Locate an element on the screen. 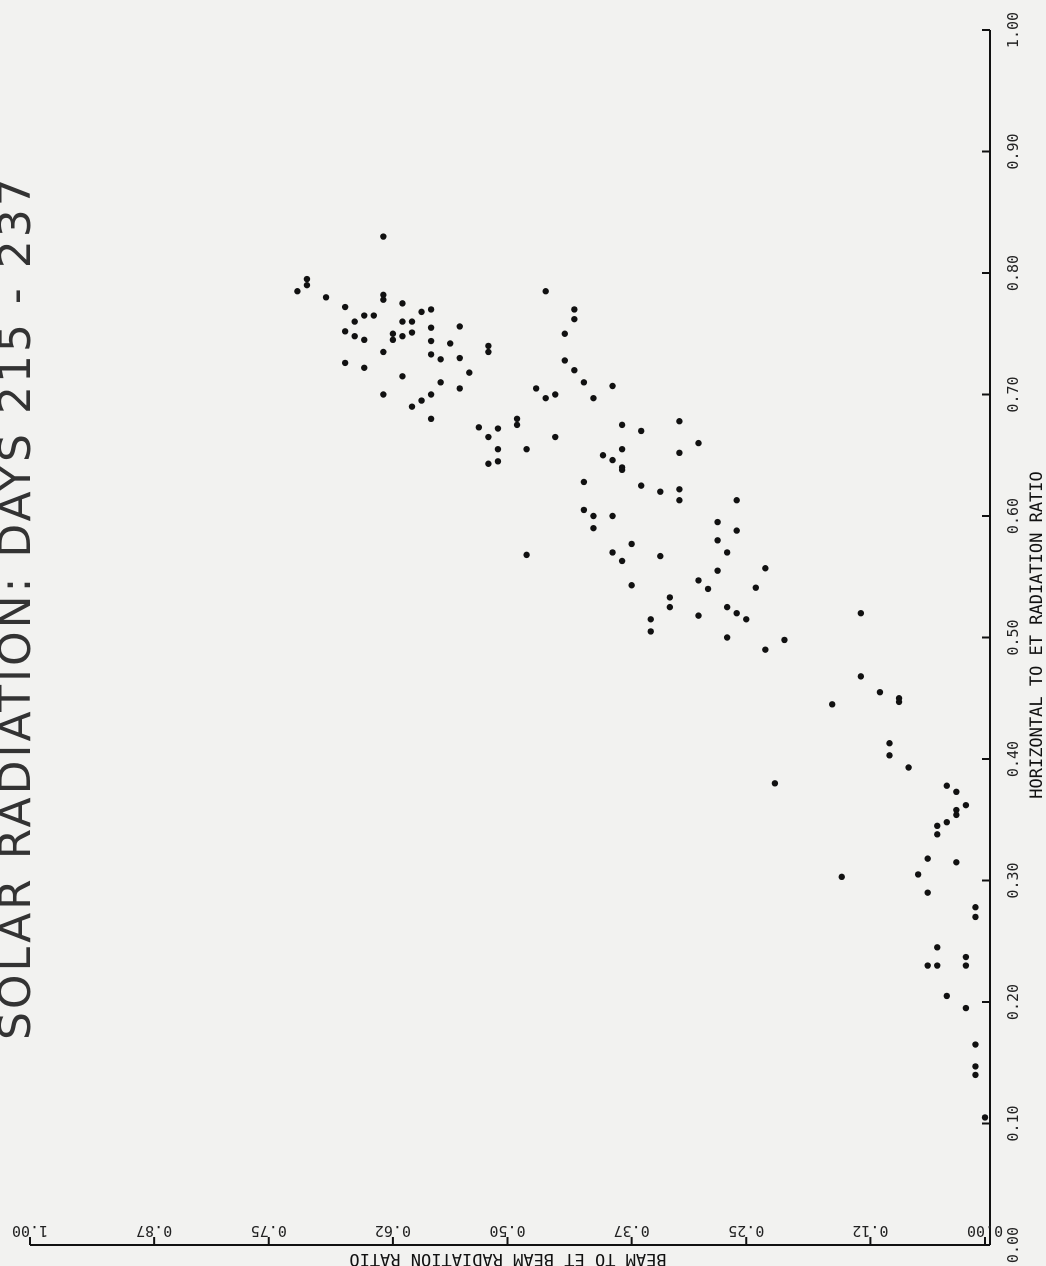  x-tick-label: 0.90 is located at coordinates (1013, 151).